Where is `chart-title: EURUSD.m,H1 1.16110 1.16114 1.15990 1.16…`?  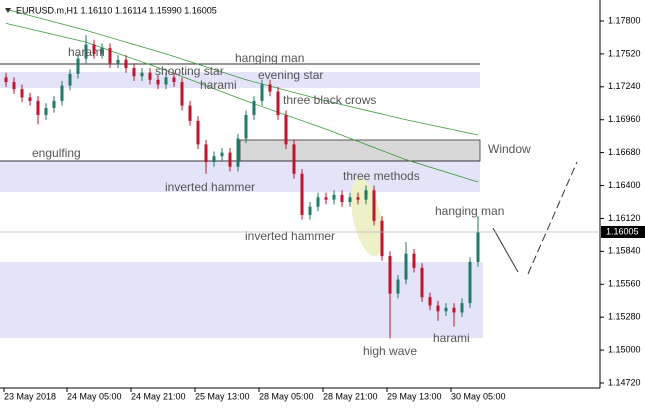 chart-title: EURUSD.m,H1 1.16110 1.16114 1.15990 1.16… is located at coordinates (116, 10).